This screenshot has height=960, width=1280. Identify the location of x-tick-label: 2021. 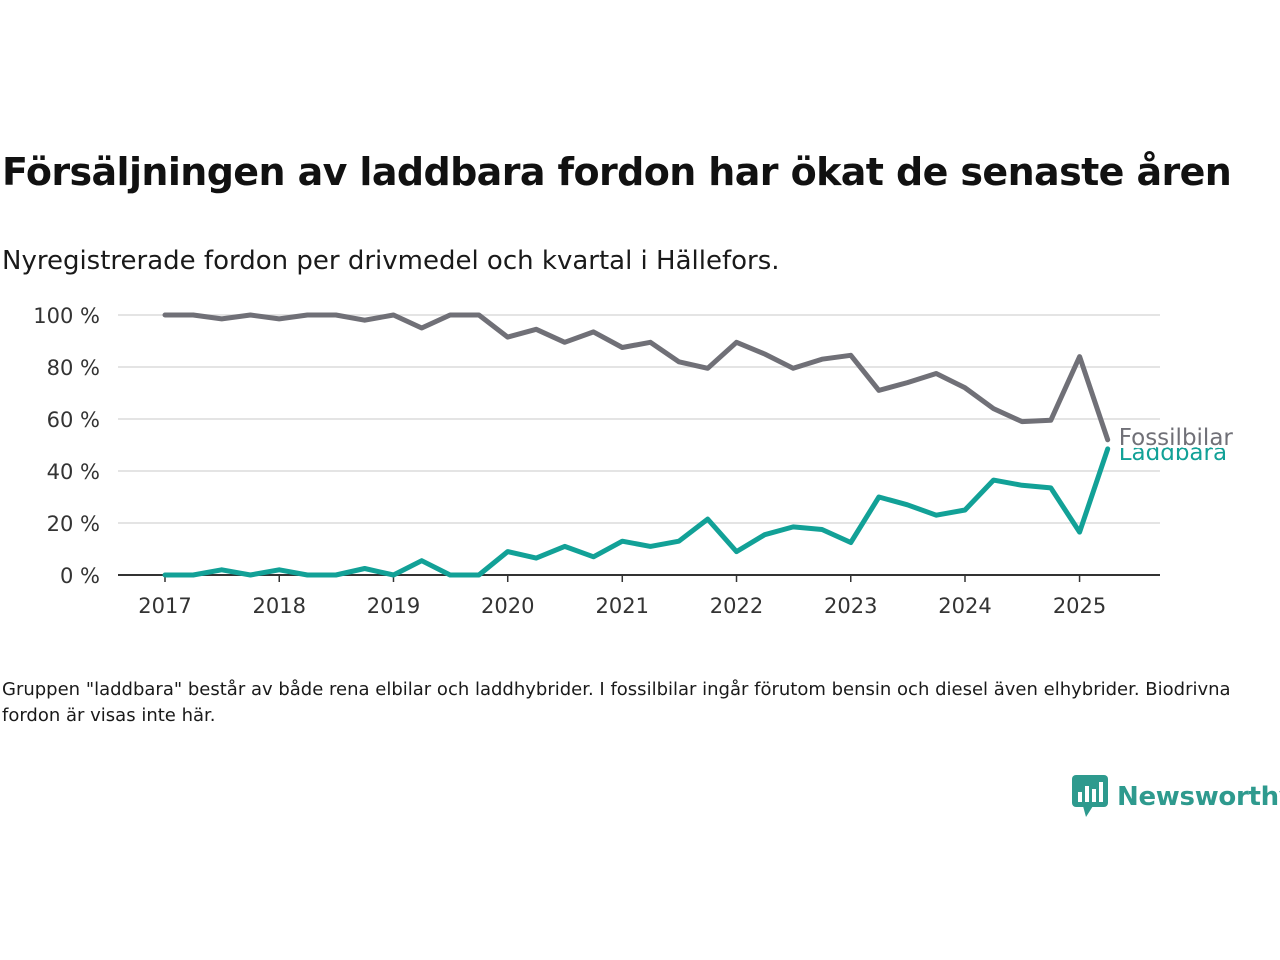
(622, 606).